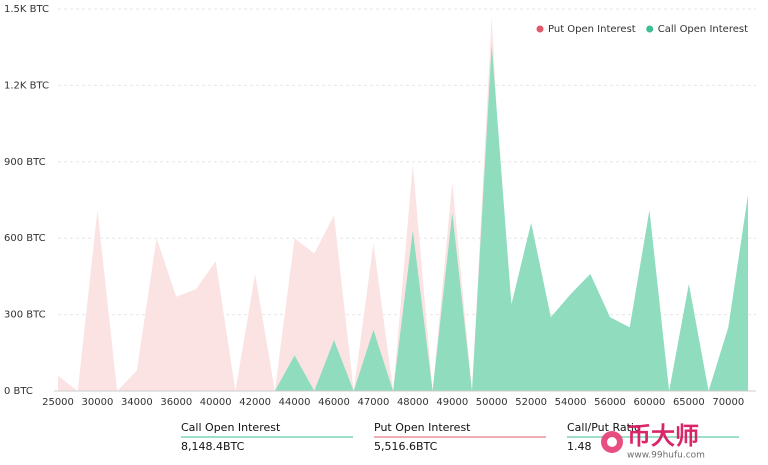  What do you see at coordinates (255, 402) in the screenshot?
I see `x-tick-label: 42000` at bounding box center [255, 402].